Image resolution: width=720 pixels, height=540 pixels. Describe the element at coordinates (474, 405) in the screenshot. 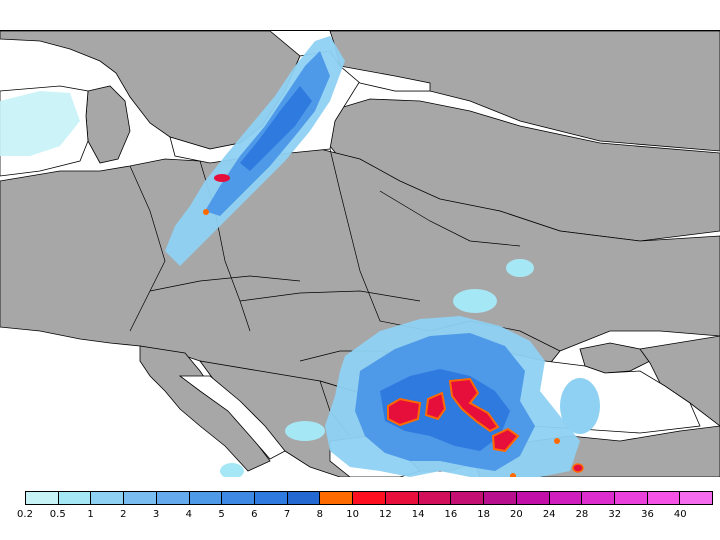

I see `precip-core-romania-east` at that location.